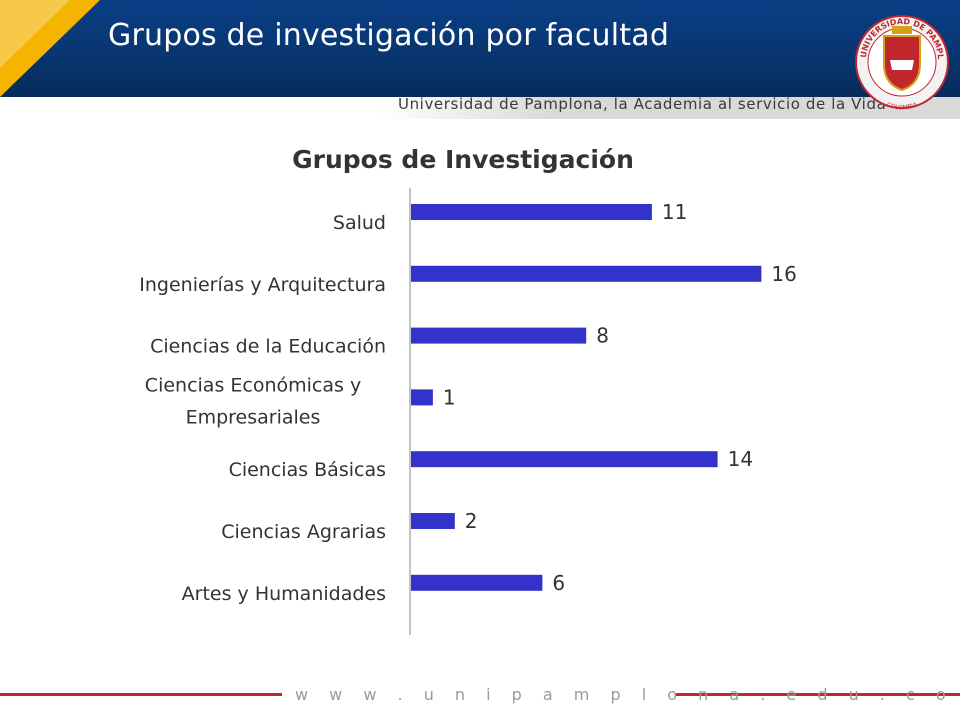  I want to click on category-label: Salud, so click(359, 223).